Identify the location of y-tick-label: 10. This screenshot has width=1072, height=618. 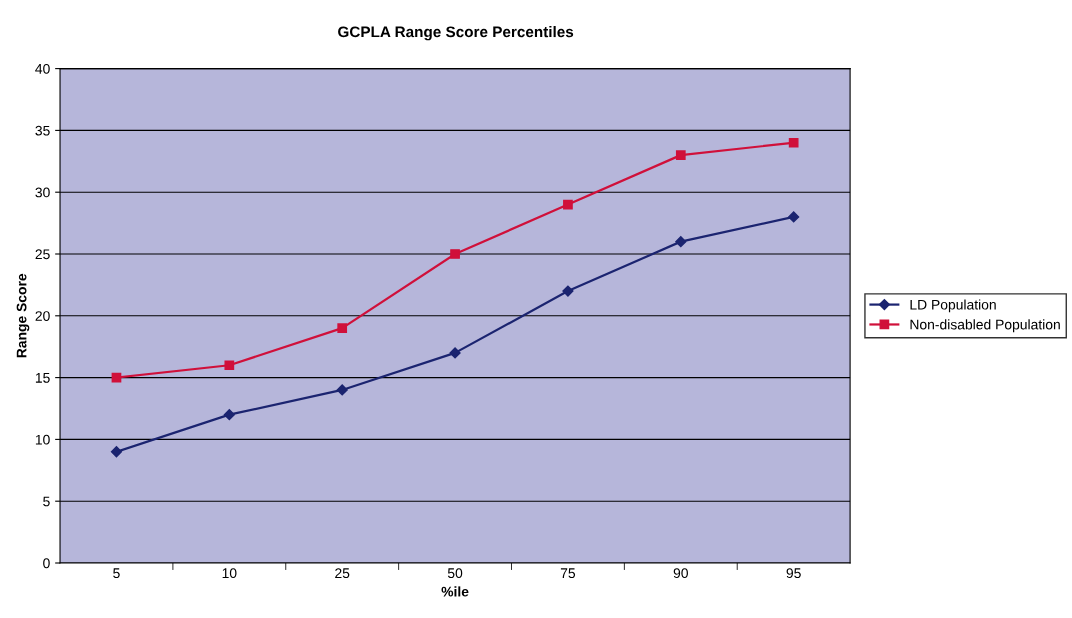
(42, 439).